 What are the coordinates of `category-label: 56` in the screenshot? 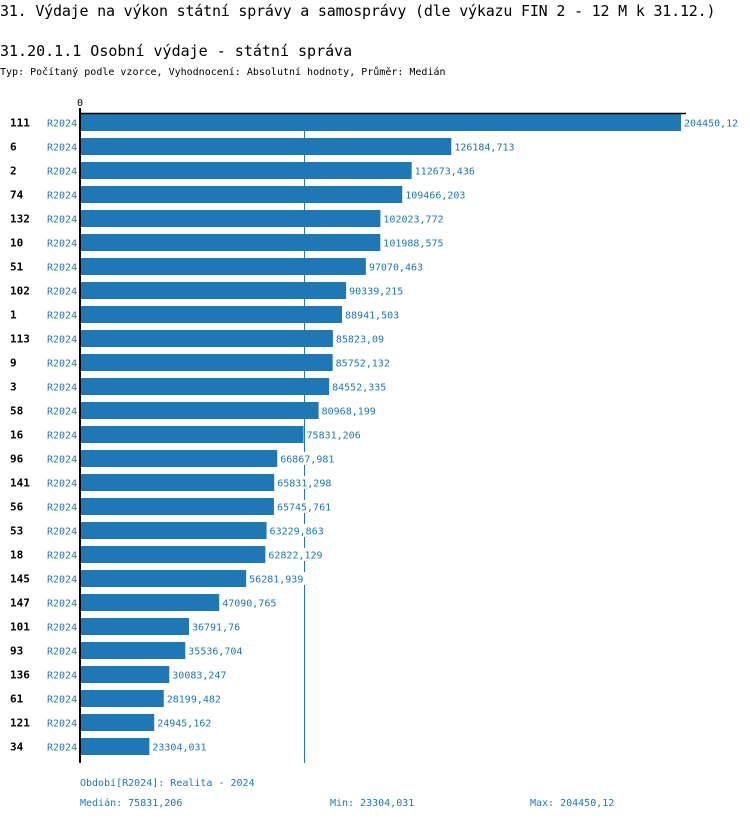 It's located at (17, 507).